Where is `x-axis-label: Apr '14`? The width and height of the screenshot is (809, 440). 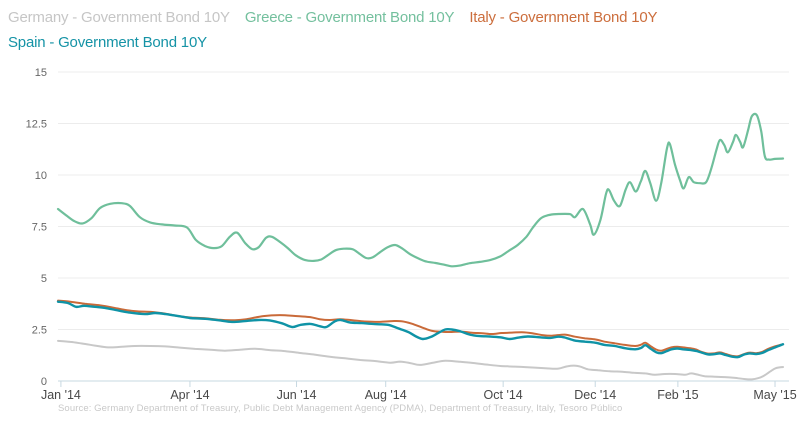
x-axis-label: Apr '14 is located at coordinates (189, 395).